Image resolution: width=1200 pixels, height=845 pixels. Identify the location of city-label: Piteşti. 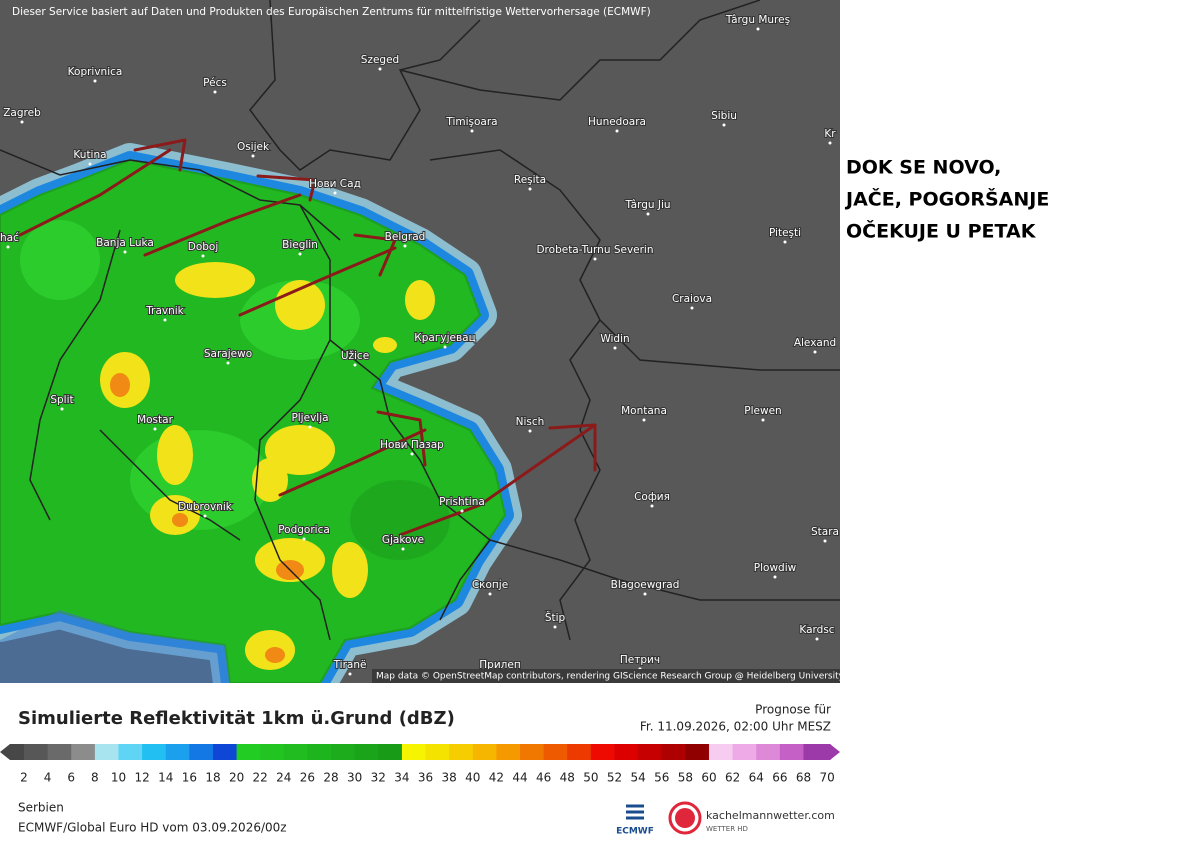
(785, 233).